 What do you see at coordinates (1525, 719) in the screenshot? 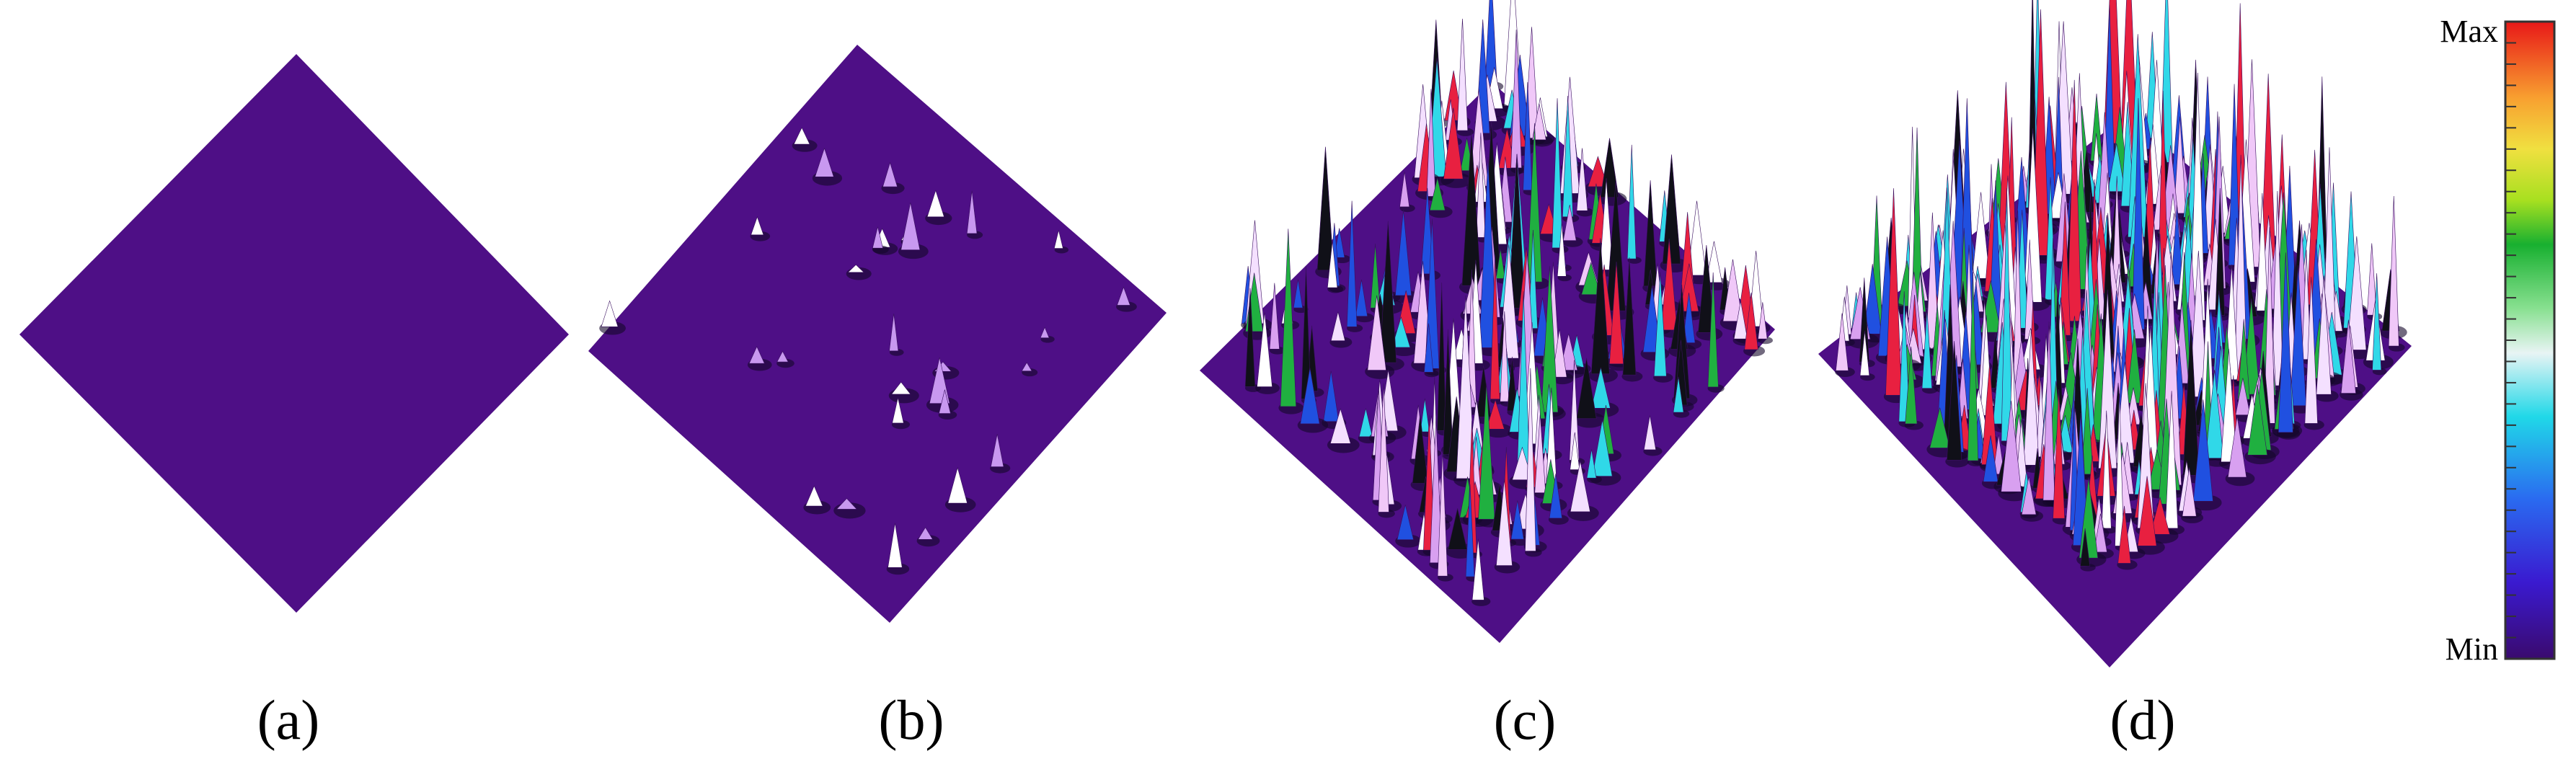
I see `panel-label: (c)` at bounding box center [1525, 719].